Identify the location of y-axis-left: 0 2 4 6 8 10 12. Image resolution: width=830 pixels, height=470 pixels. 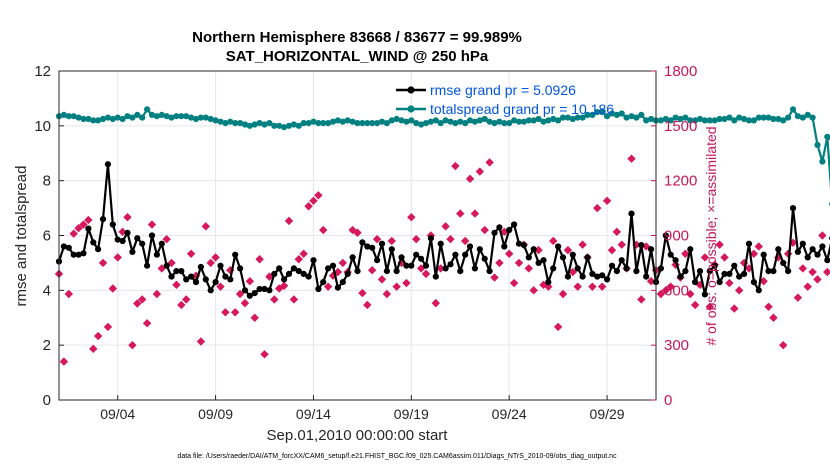
(49, 236).